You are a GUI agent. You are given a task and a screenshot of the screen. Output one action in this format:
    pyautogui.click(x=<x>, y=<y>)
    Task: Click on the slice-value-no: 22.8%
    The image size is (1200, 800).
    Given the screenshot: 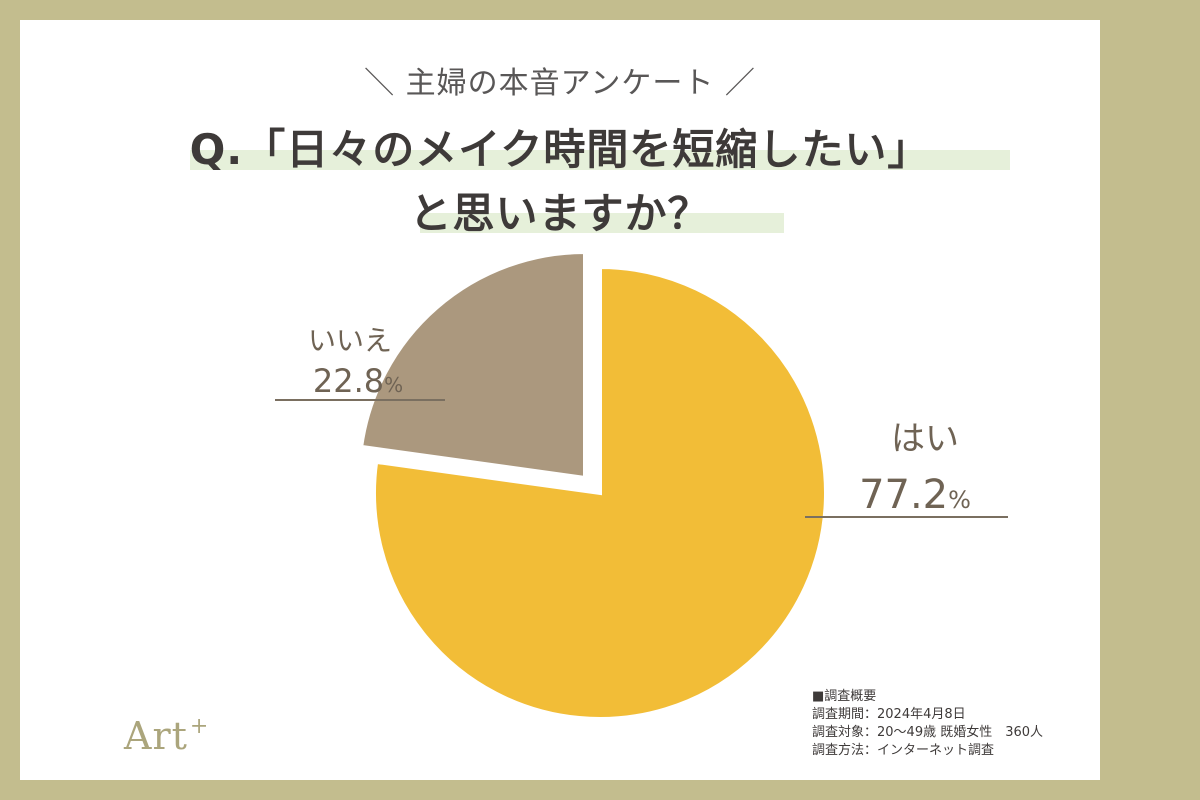 What is the action you would take?
    pyautogui.click(x=358, y=381)
    